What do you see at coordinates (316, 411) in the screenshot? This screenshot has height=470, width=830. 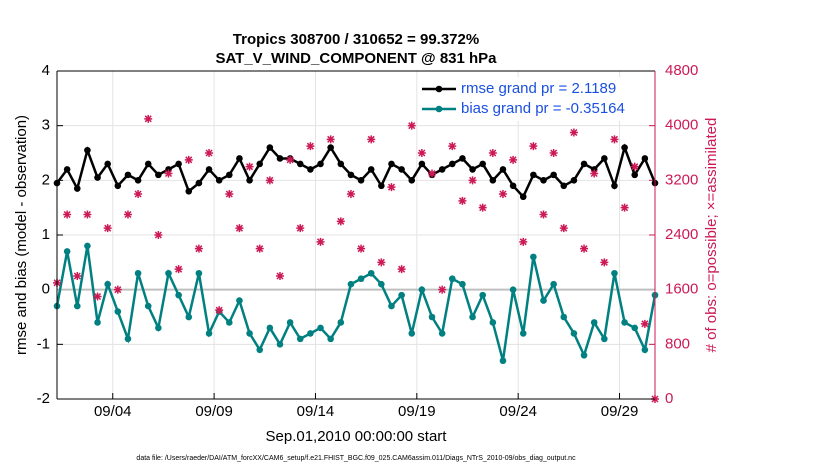 I see `x-tick-label: 09/14` at bounding box center [316, 411].